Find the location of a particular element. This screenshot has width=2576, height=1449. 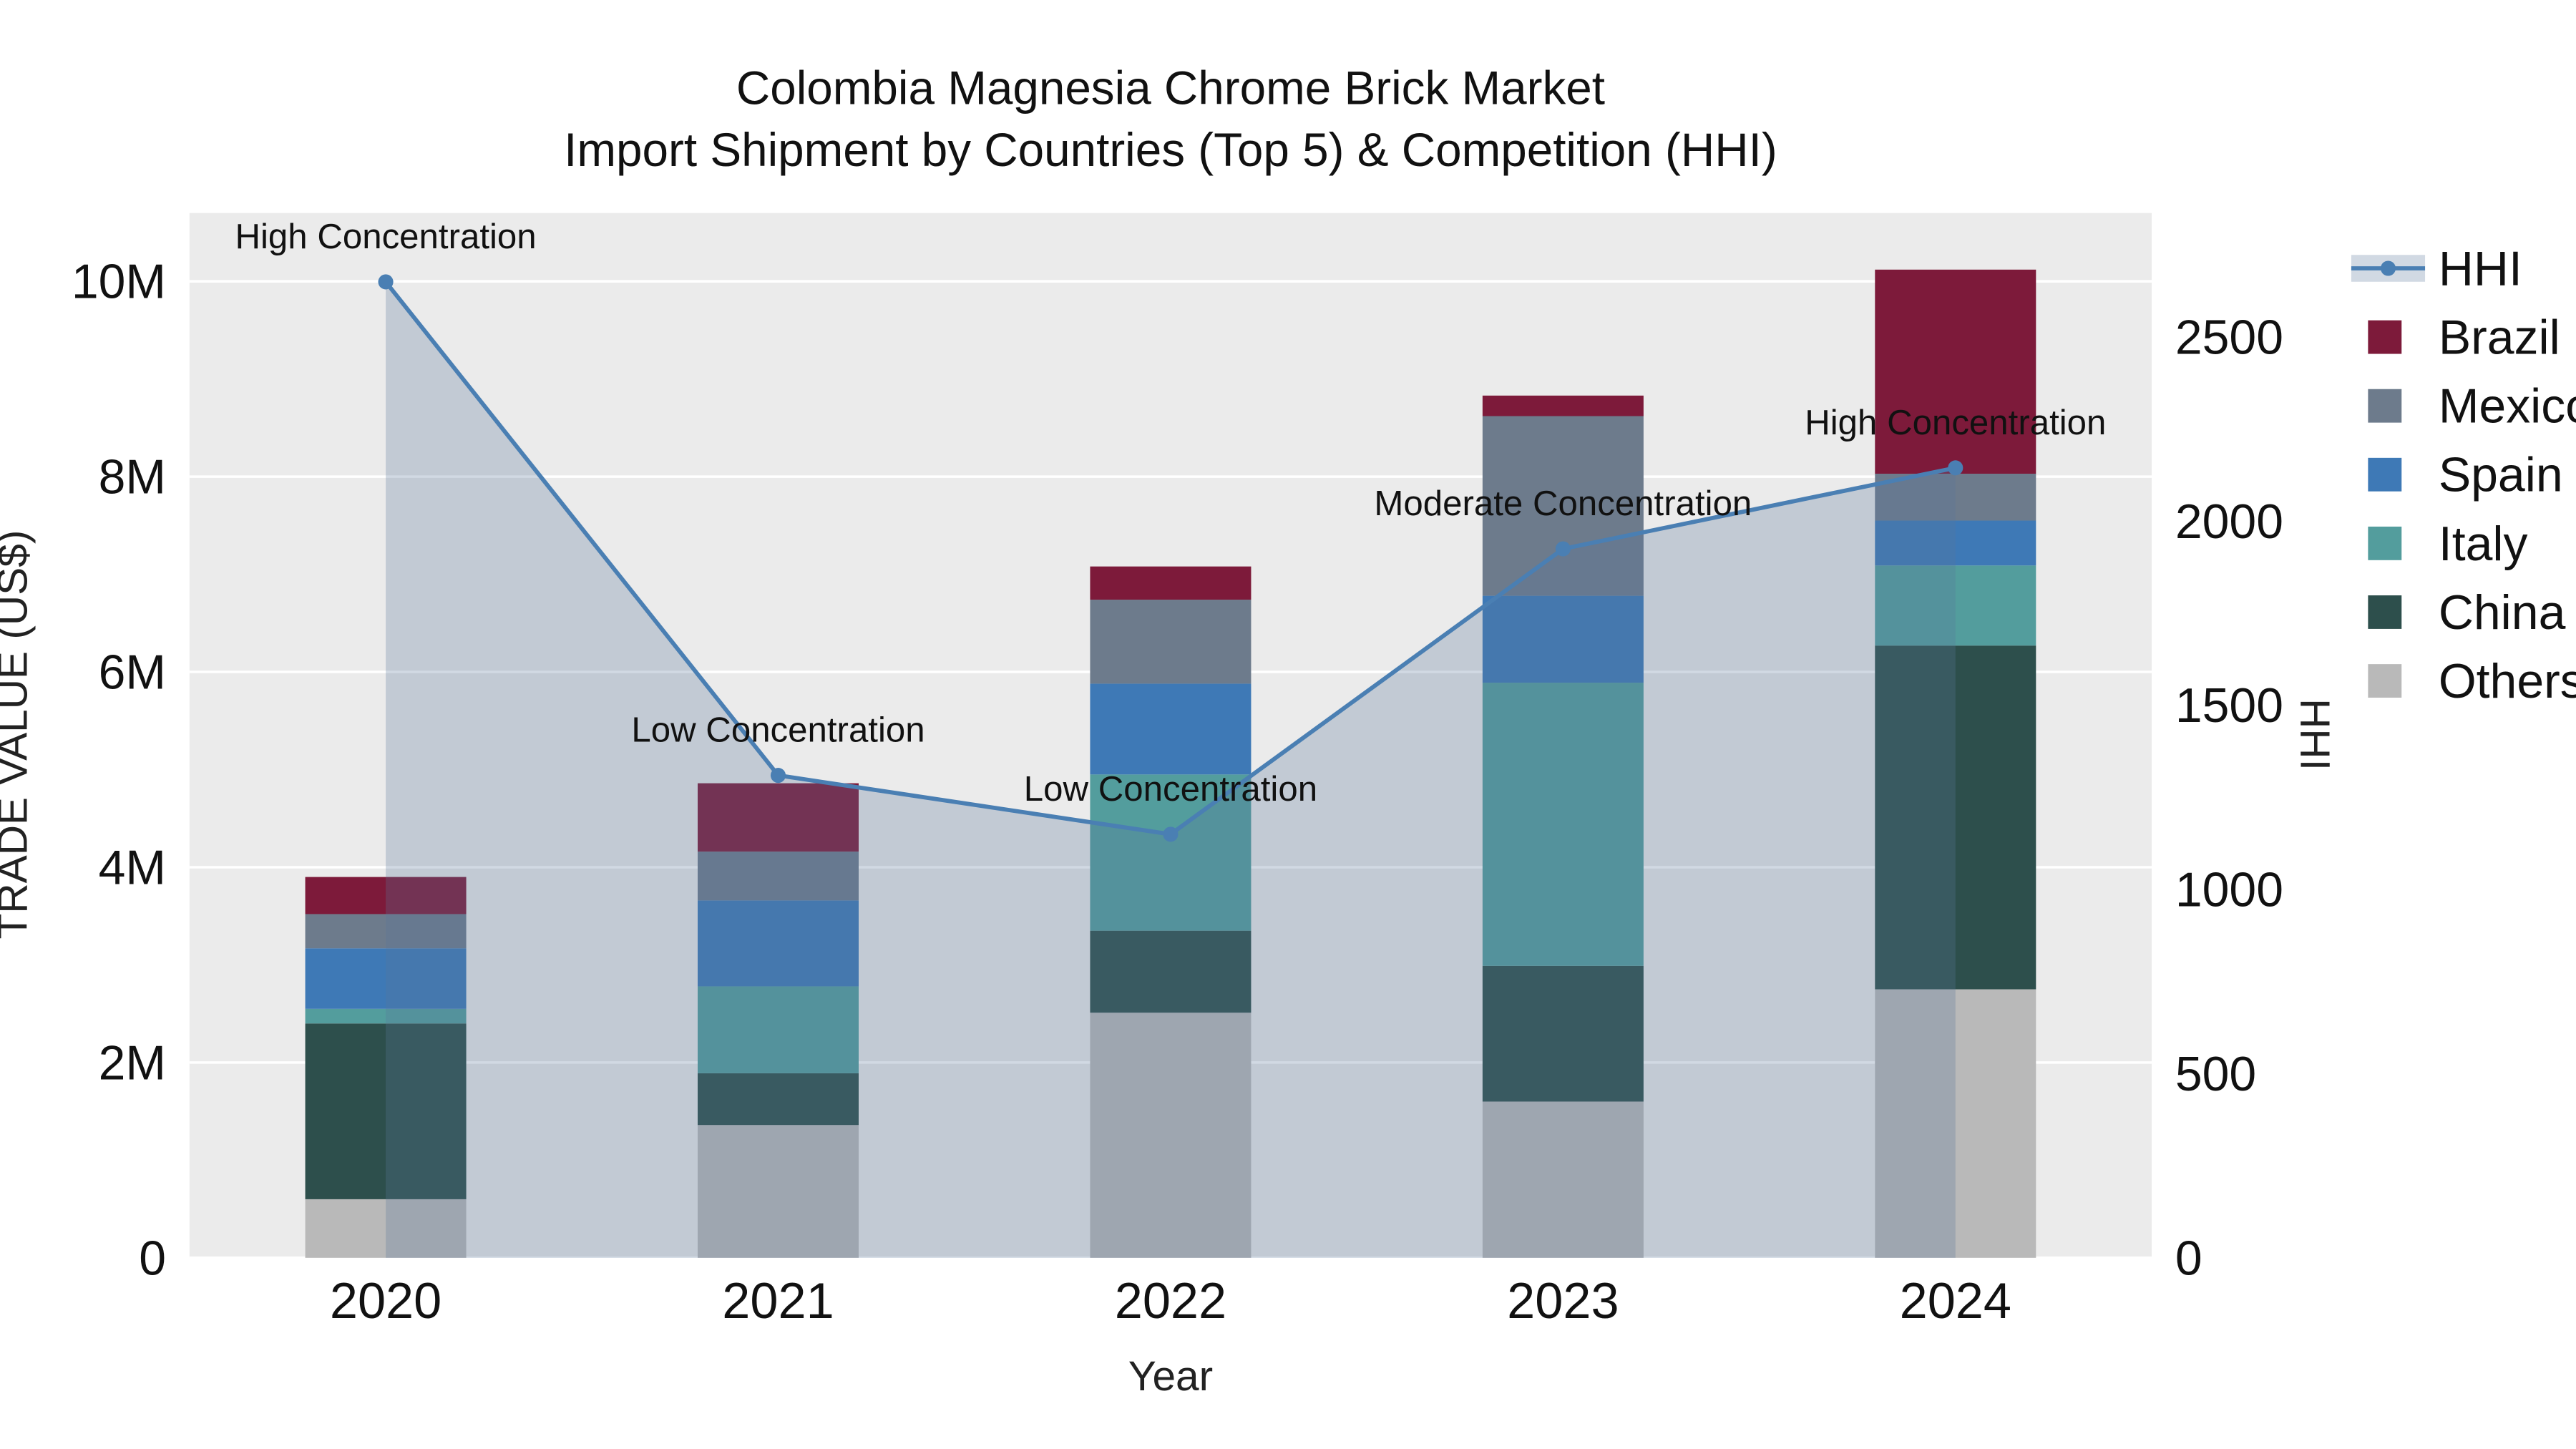

annotation-2024: High Concentration is located at coordinates (1955, 422).